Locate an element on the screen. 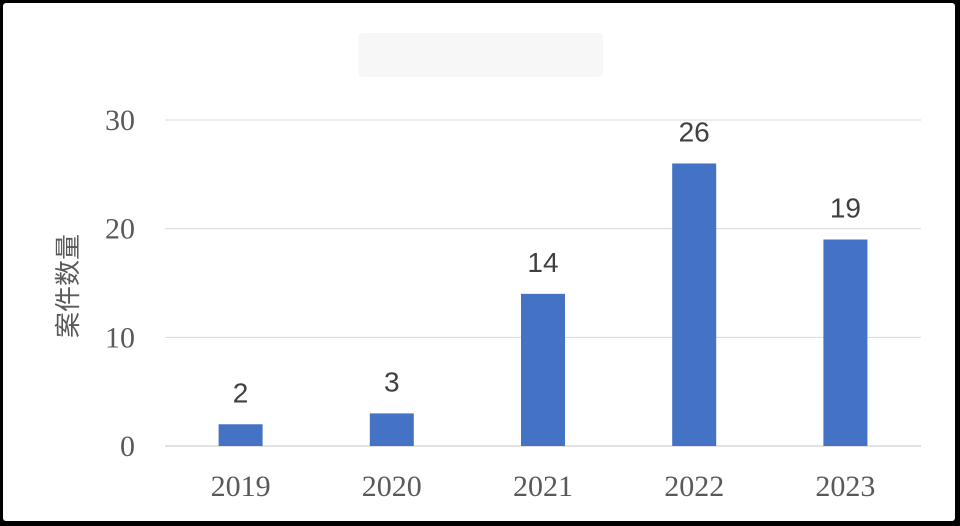 This screenshot has width=960, height=526. x-tick-label: 2023 is located at coordinates (845, 486).